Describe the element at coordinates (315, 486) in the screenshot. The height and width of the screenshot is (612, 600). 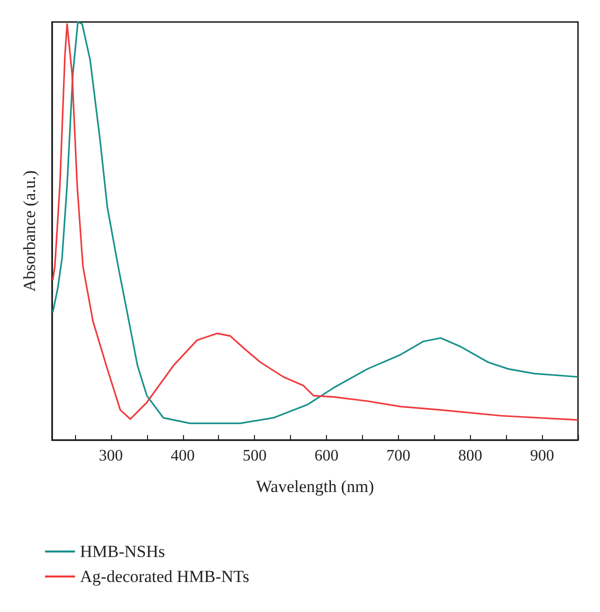
I see `x-axis-title: Wavelength (nm)` at that location.